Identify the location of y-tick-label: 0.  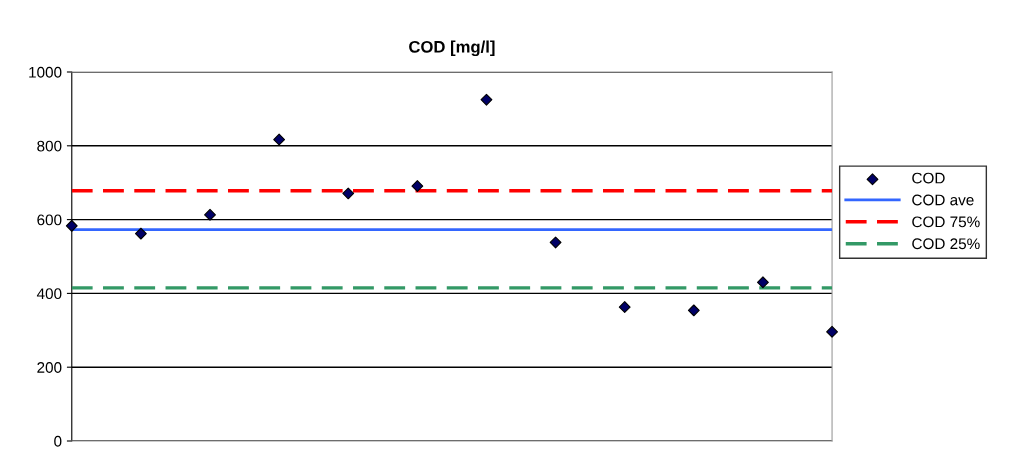
(58, 441).